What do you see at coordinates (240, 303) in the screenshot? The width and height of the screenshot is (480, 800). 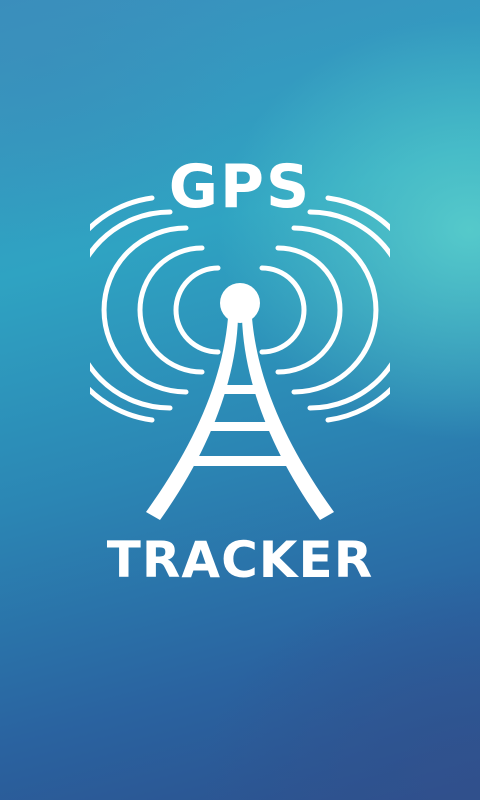 I see `tower-antenna-top` at bounding box center [240, 303].